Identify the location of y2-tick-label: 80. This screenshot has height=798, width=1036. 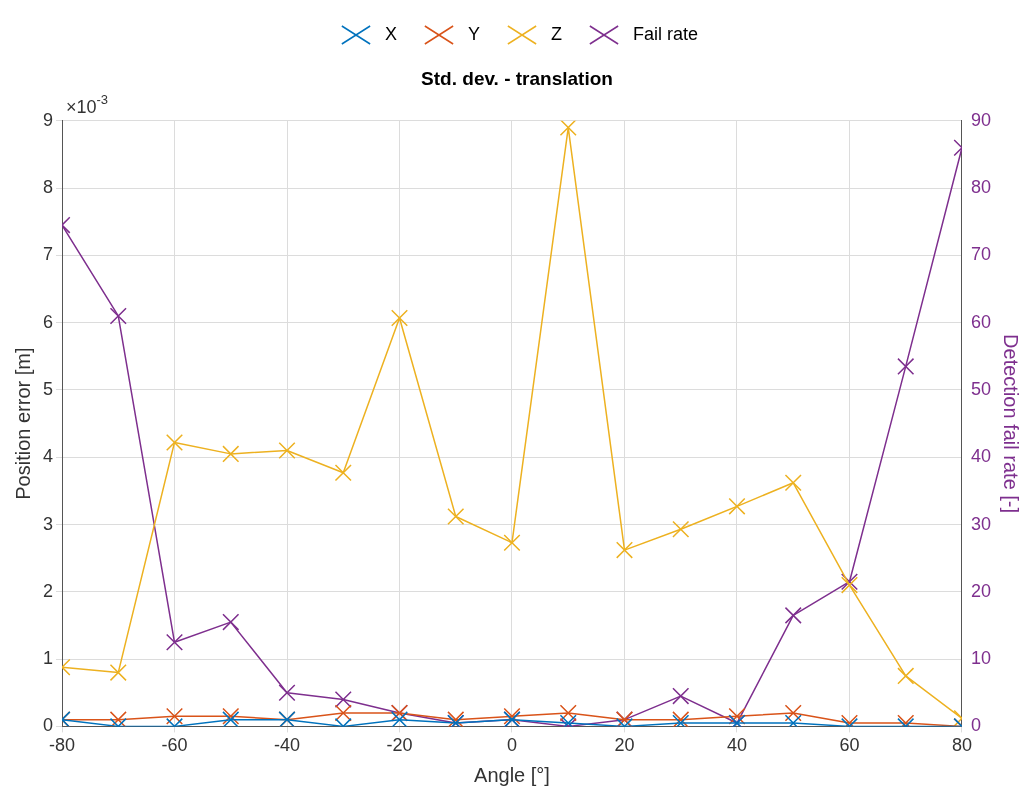
(981, 187).